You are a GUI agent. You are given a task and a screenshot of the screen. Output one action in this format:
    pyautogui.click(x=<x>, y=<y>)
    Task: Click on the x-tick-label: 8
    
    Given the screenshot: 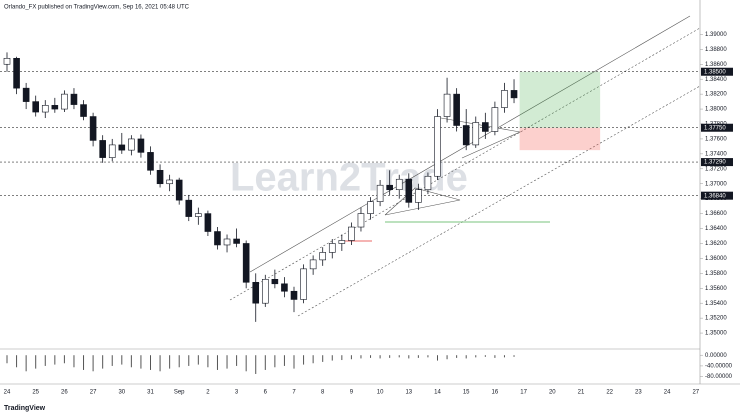 What is the action you would take?
    pyautogui.click(x=323, y=393)
    